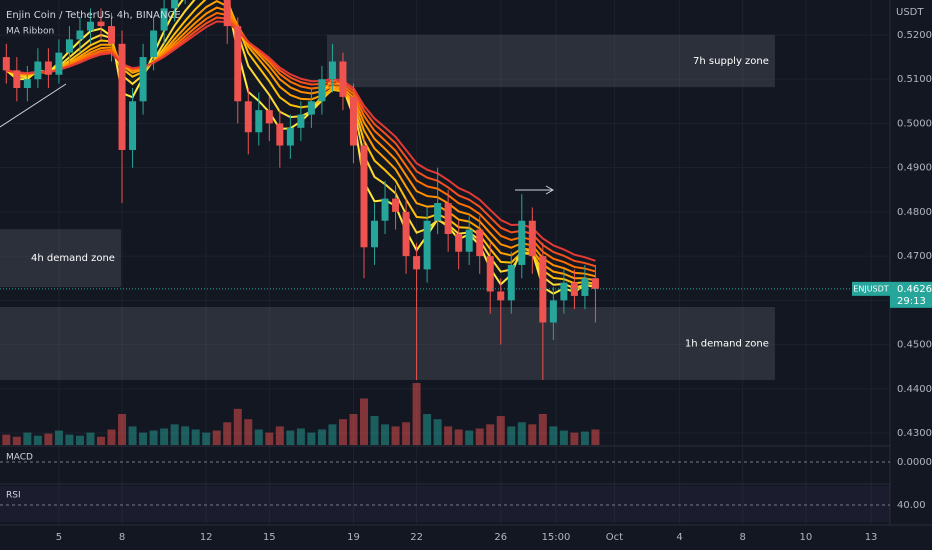 The height and width of the screenshot is (550, 932). I want to click on y-tick-label: 0.4400, so click(914, 389).